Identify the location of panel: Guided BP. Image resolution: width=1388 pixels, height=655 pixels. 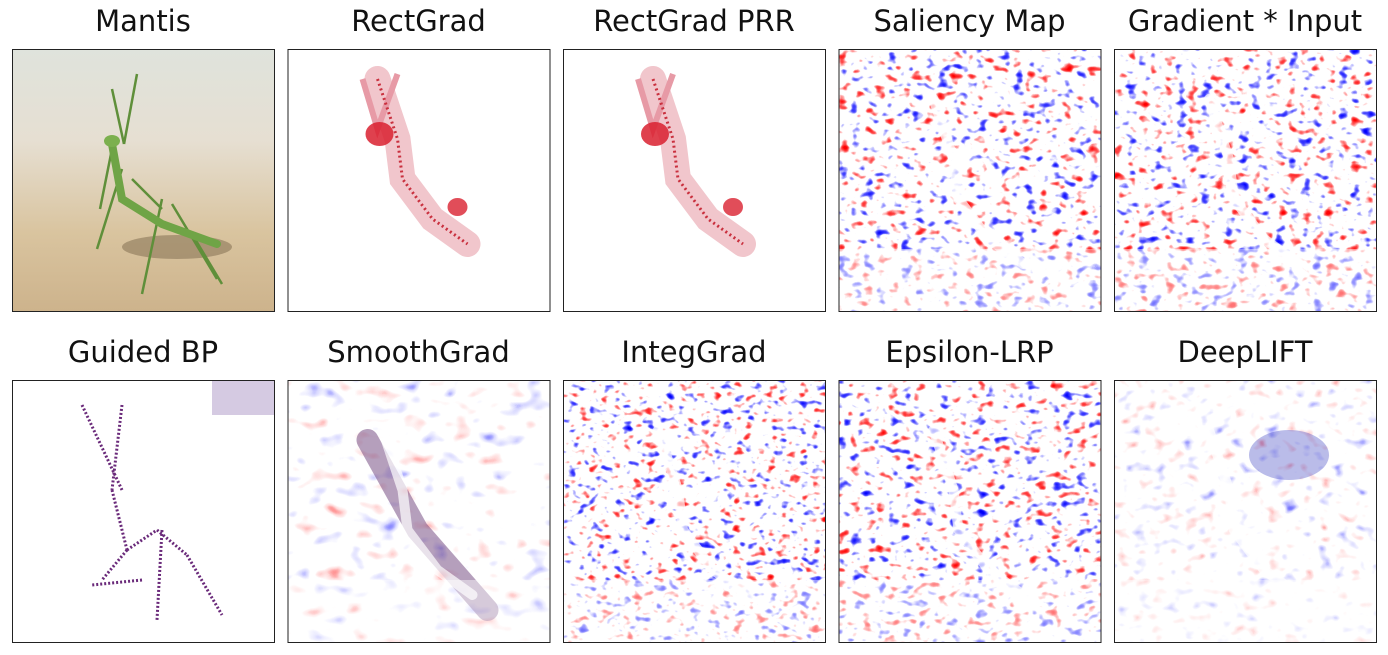
(143, 489).